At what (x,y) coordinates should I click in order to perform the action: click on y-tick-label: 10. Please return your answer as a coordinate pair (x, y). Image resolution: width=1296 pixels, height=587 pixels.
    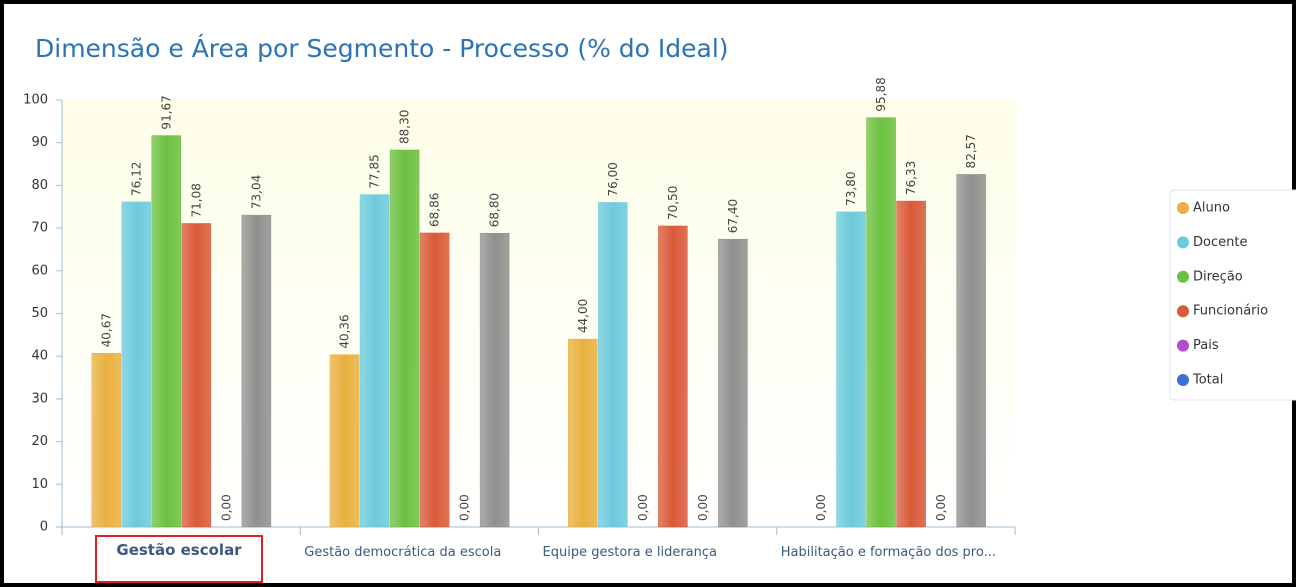
    Looking at the image, I should click on (39, 484).